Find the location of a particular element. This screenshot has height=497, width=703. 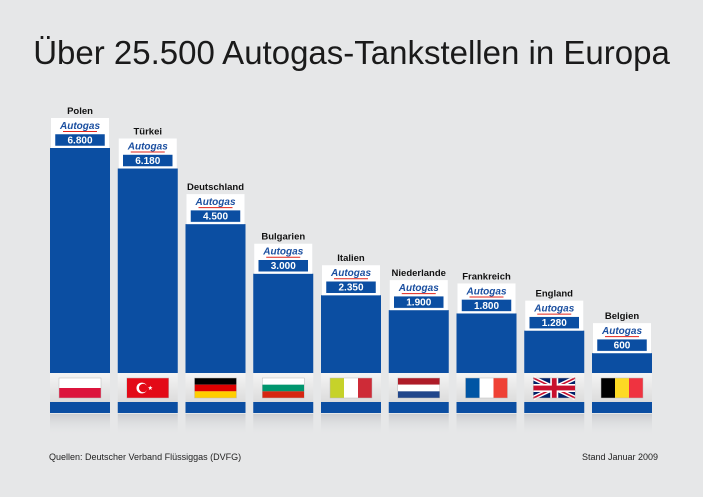

value-label: 4.500 is located at coordinates (215, 217).